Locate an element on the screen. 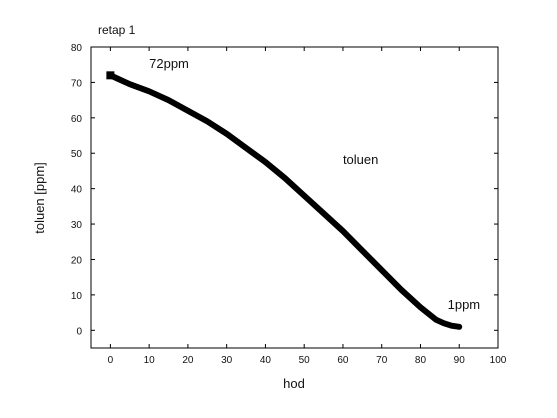 Image resolution: width=557 pixels, height=418 pixels. x-tick-label: 40 is located at coordinates (266, 360).